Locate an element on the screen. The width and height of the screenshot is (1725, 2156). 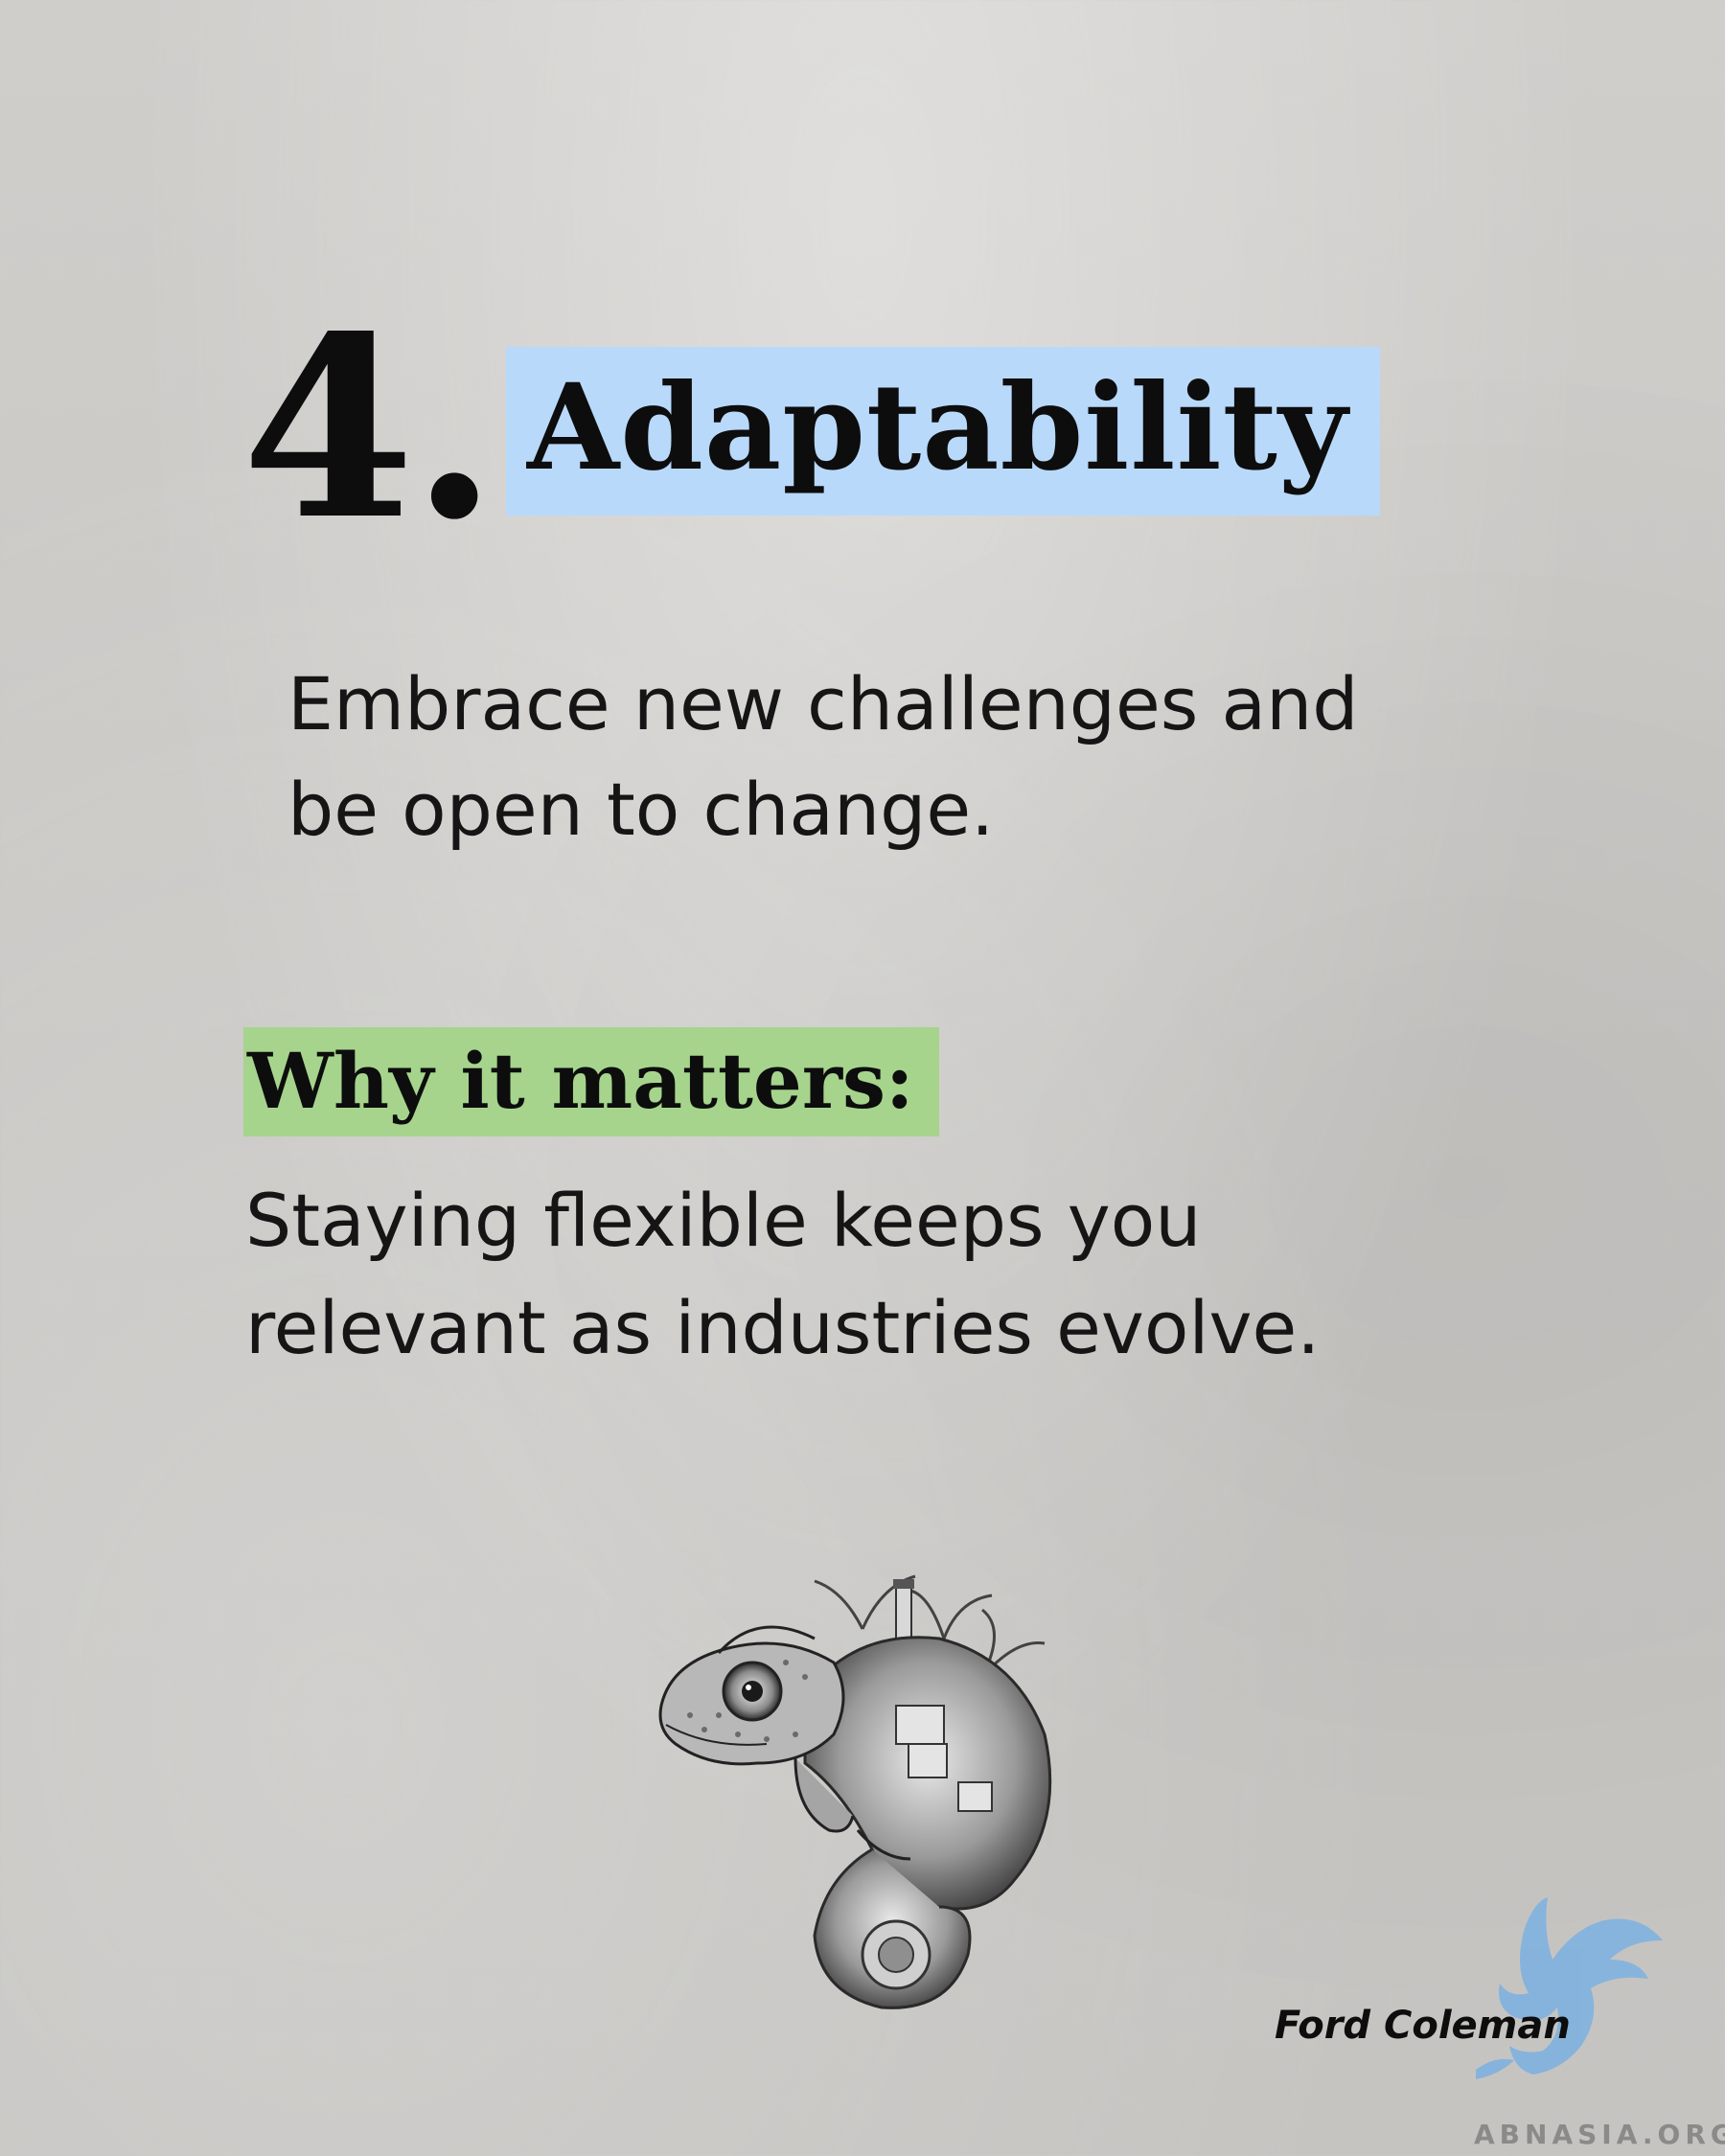
page-title: Adaptability is located at coordinates (937, 427).